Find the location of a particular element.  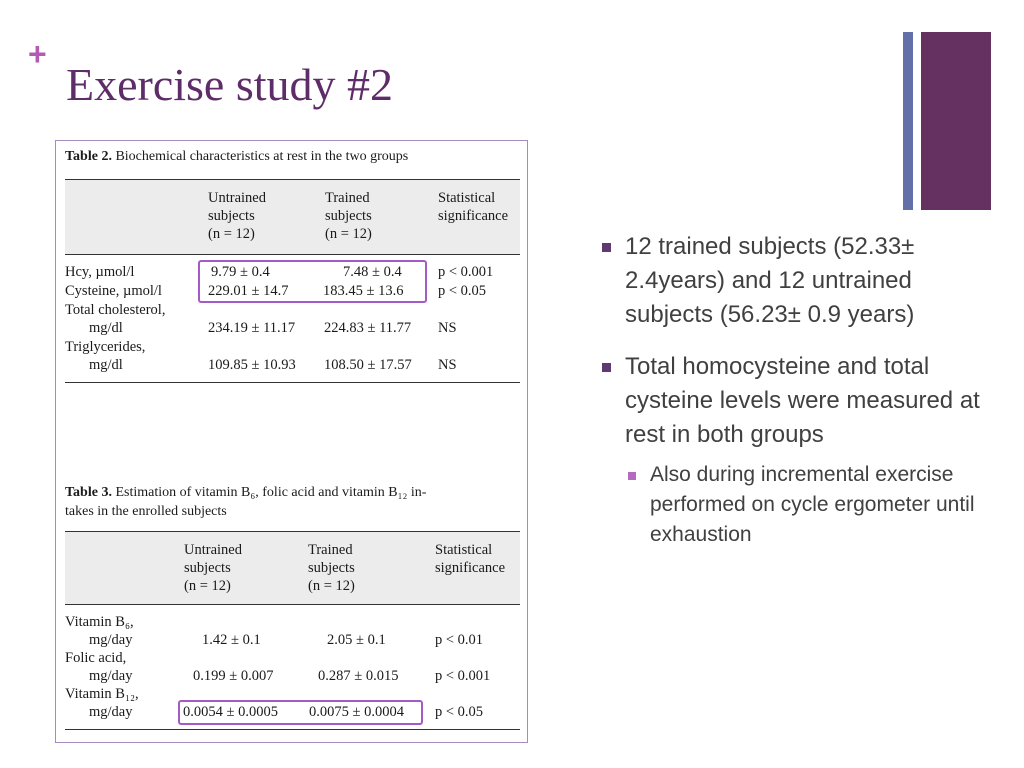

table-2-caption-label: Table 2. is located at coordinates (88, 156).